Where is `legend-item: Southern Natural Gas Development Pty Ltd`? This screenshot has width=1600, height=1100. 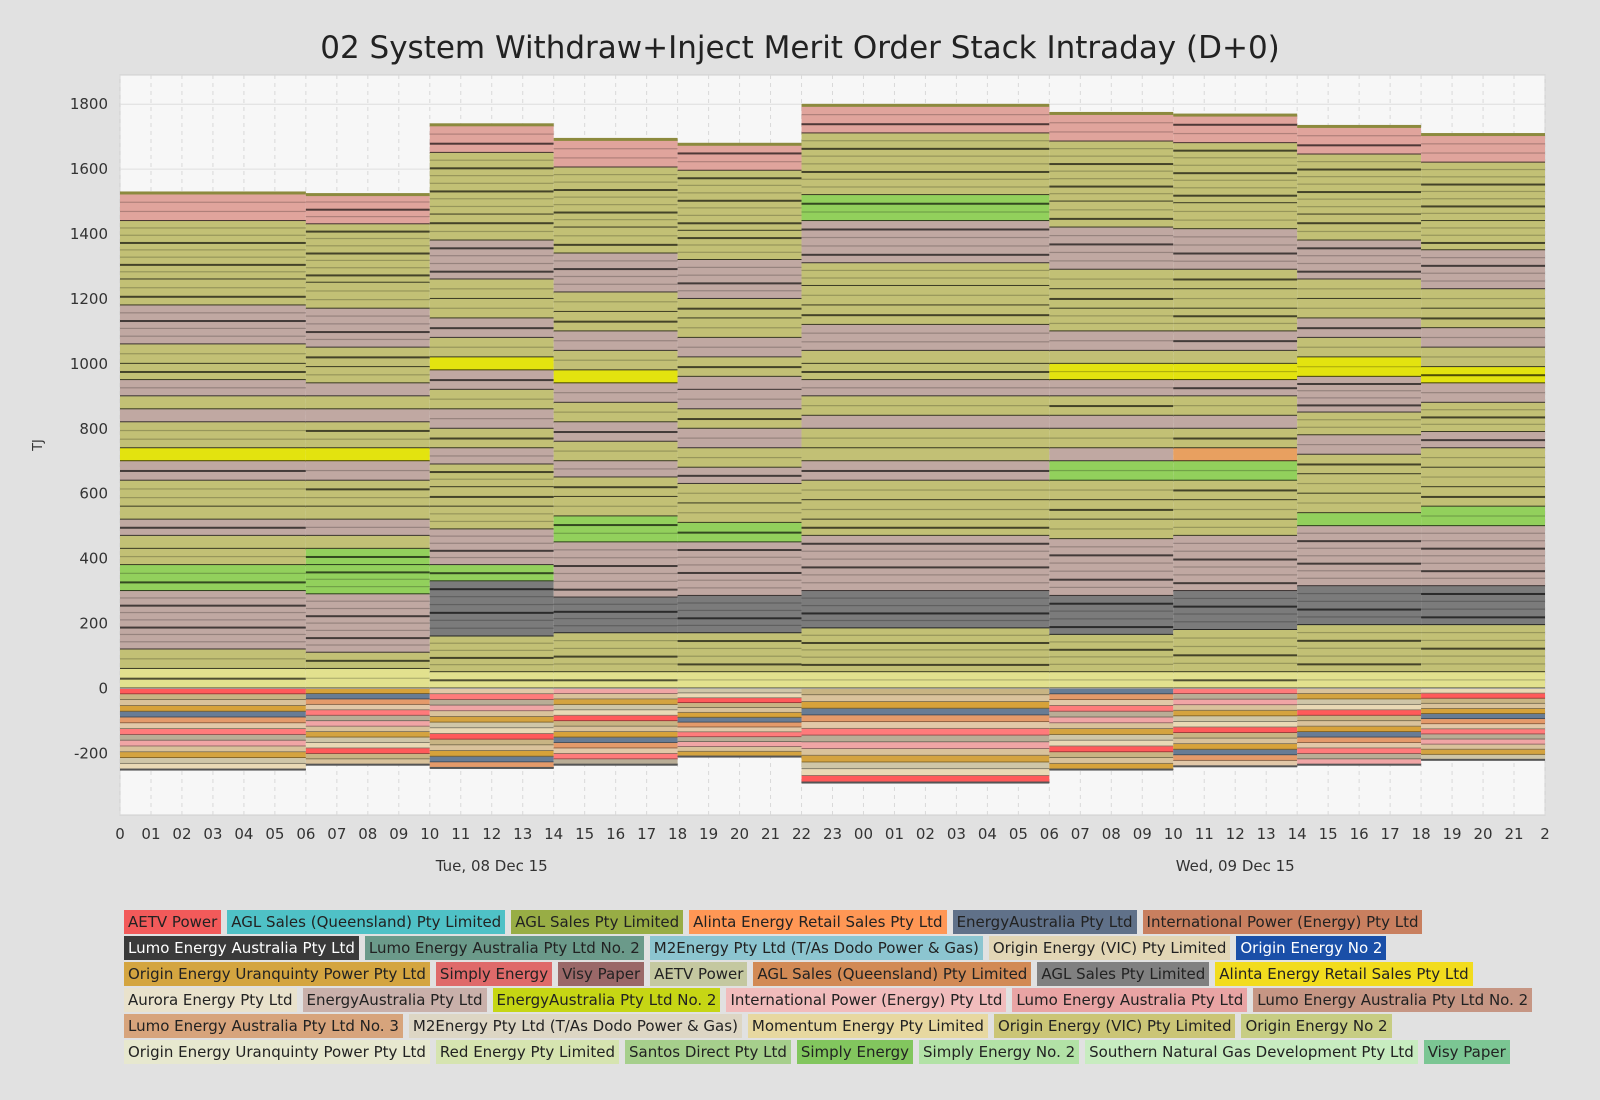
legend-item: Southern Natural Gas Development Pty Ltd is located at coordinates (1251, 1052).